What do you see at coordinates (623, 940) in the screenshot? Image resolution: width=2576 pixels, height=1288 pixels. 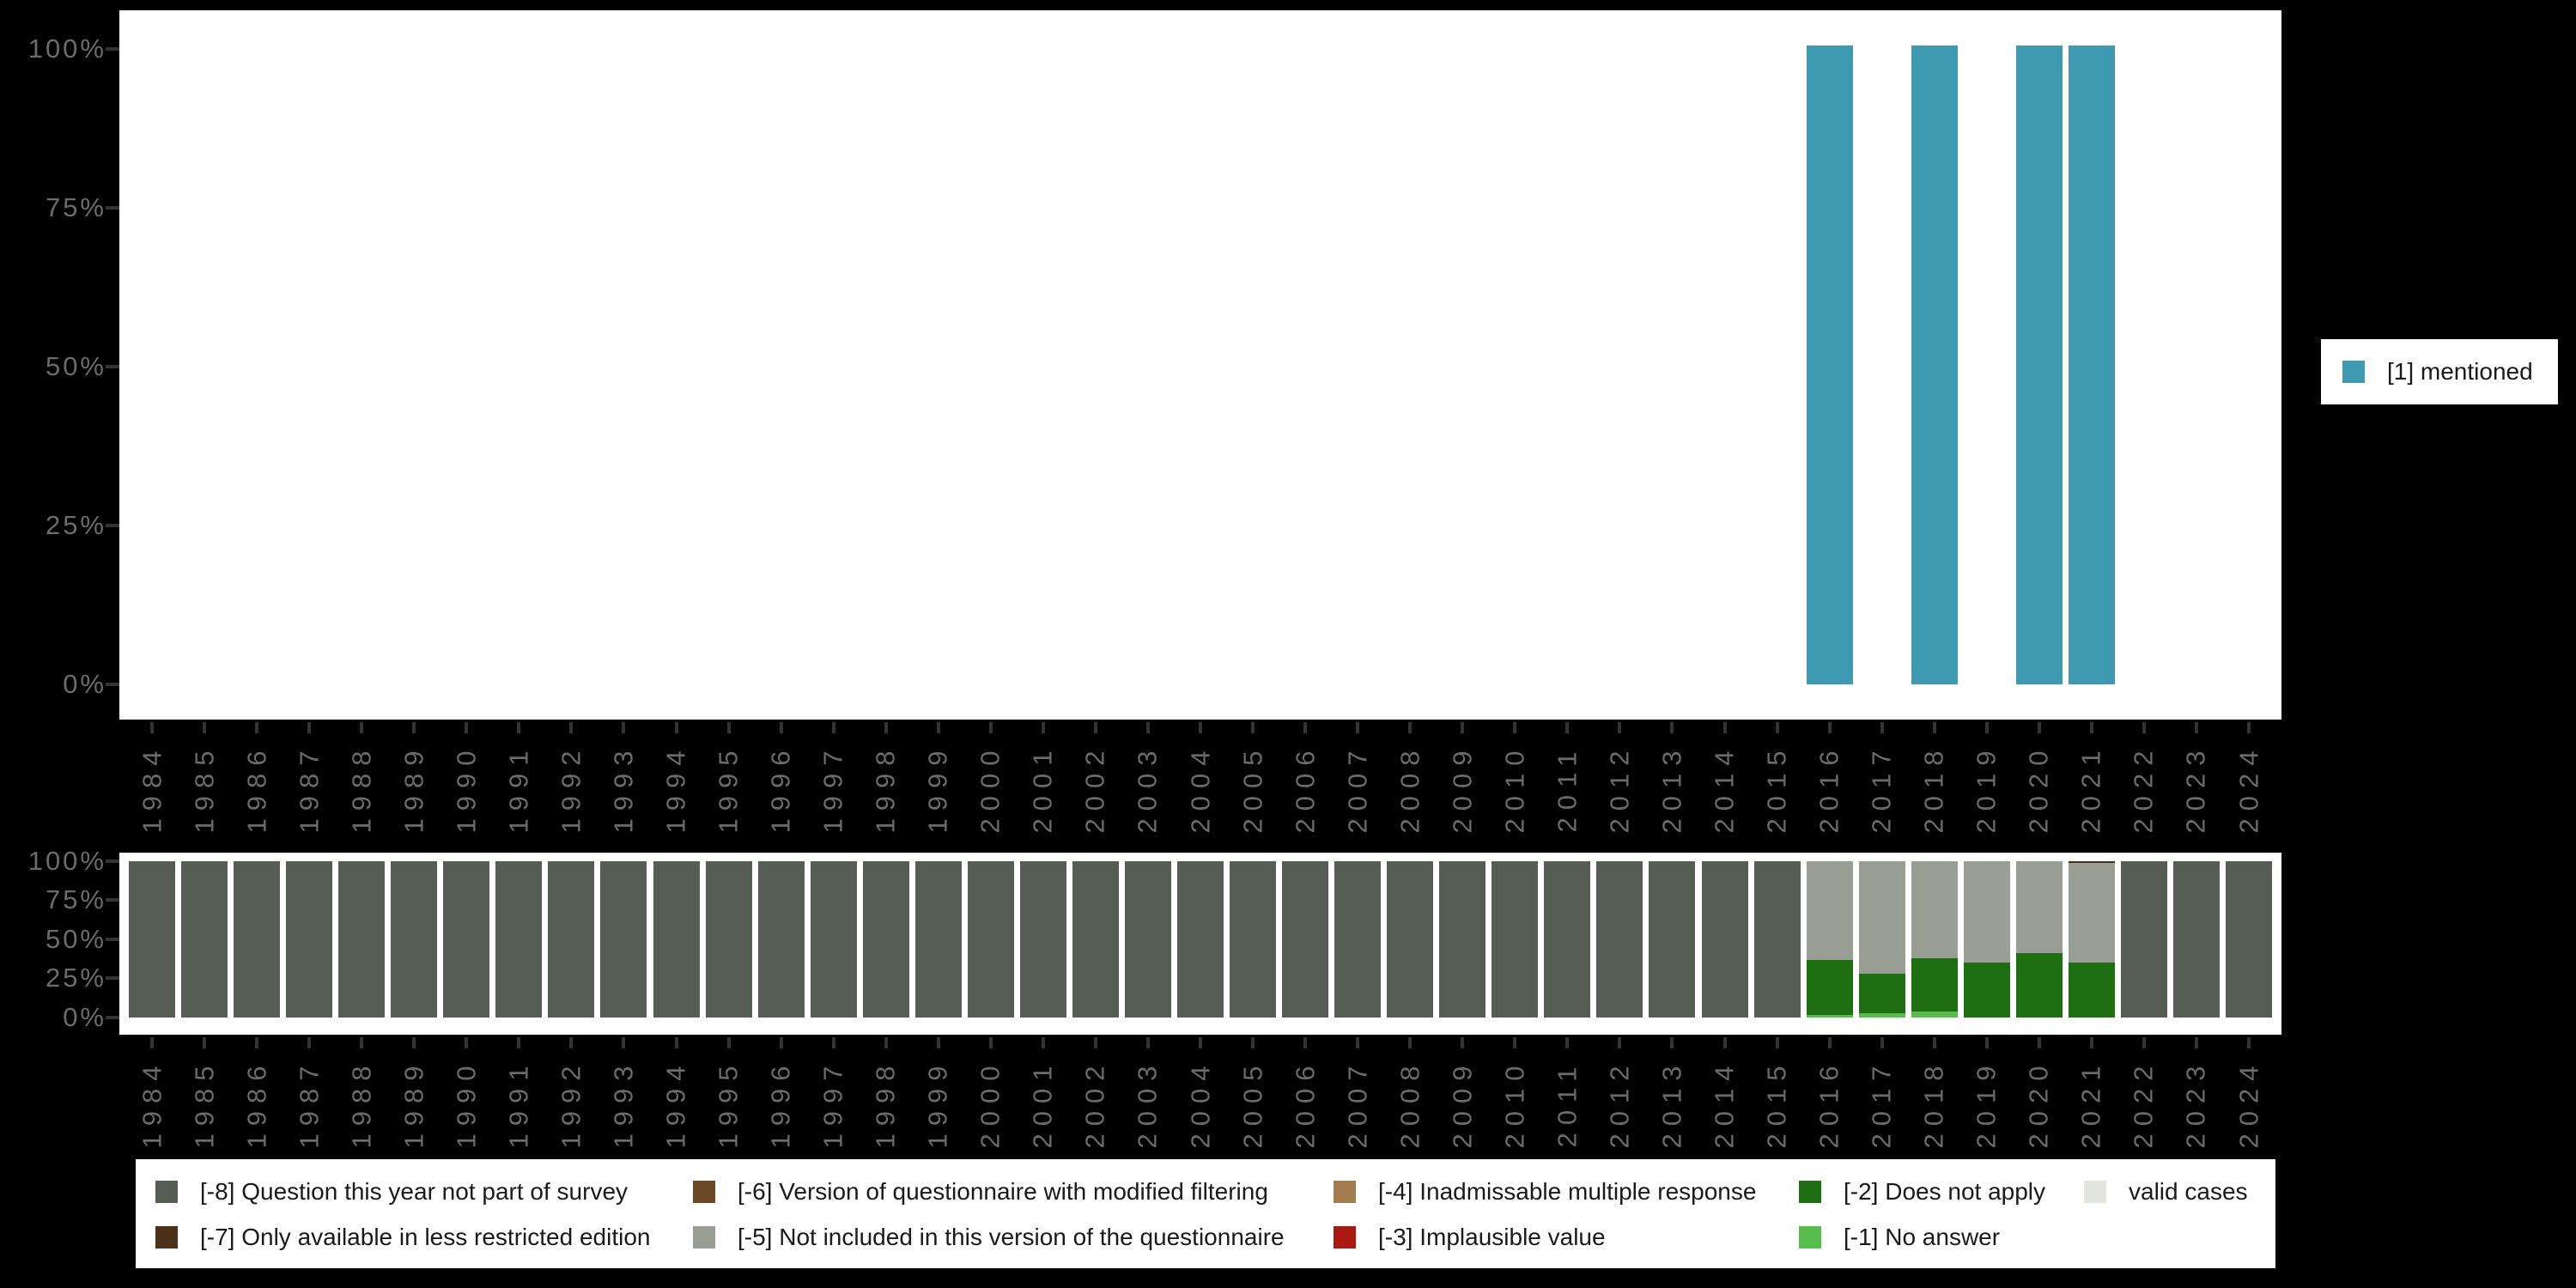 I see `bar-1993-segment` at bounding box center [623, 940].